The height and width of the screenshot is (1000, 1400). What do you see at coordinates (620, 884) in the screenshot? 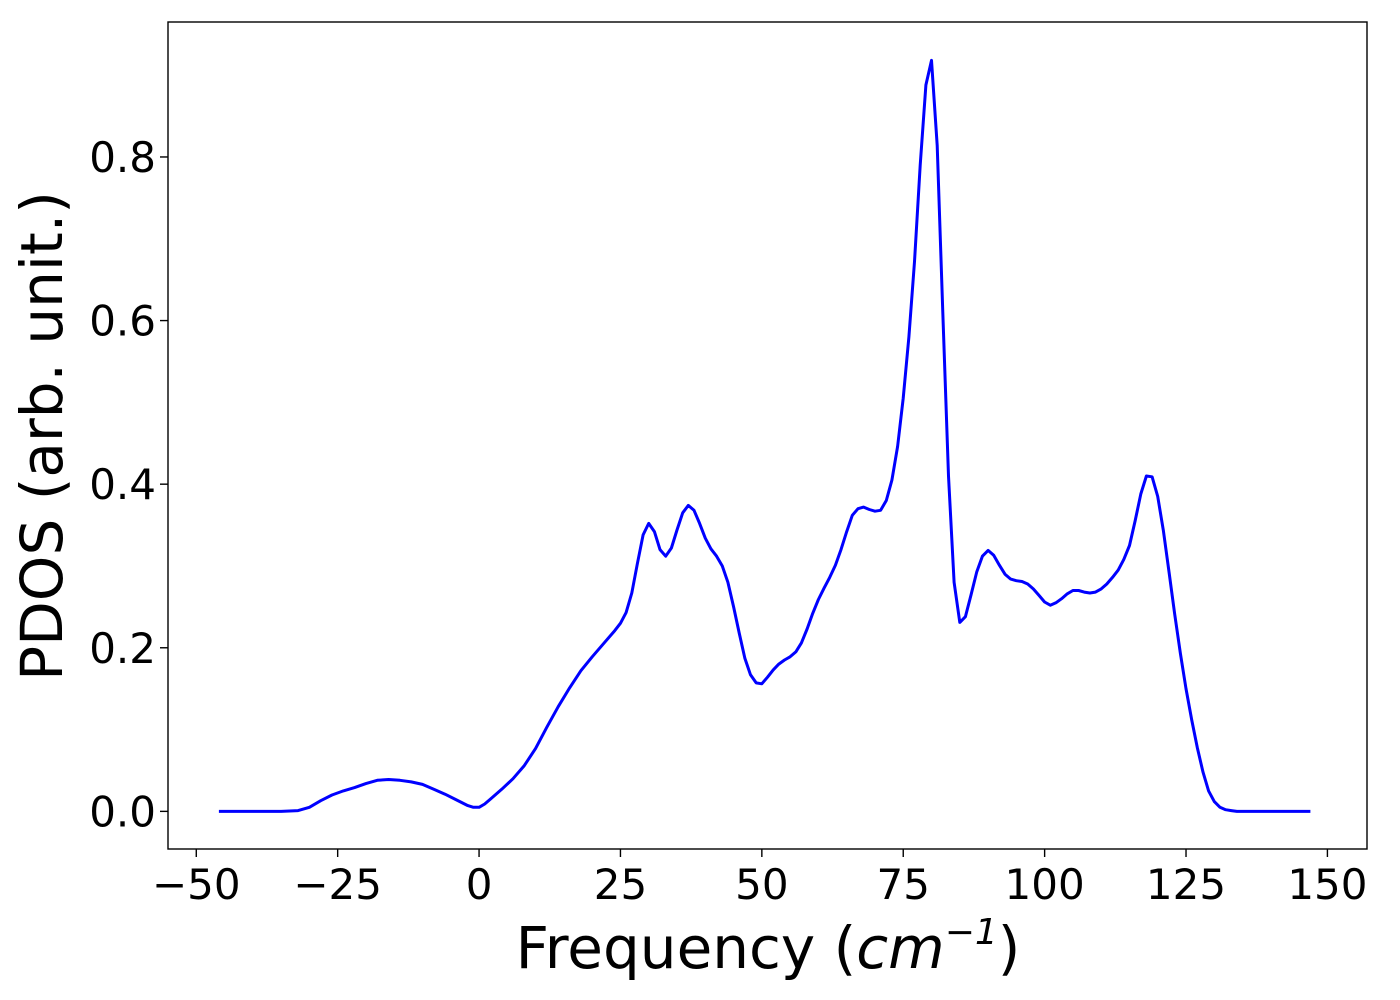
I see `x-tick-label: 25` at bounding box center [620, 884].